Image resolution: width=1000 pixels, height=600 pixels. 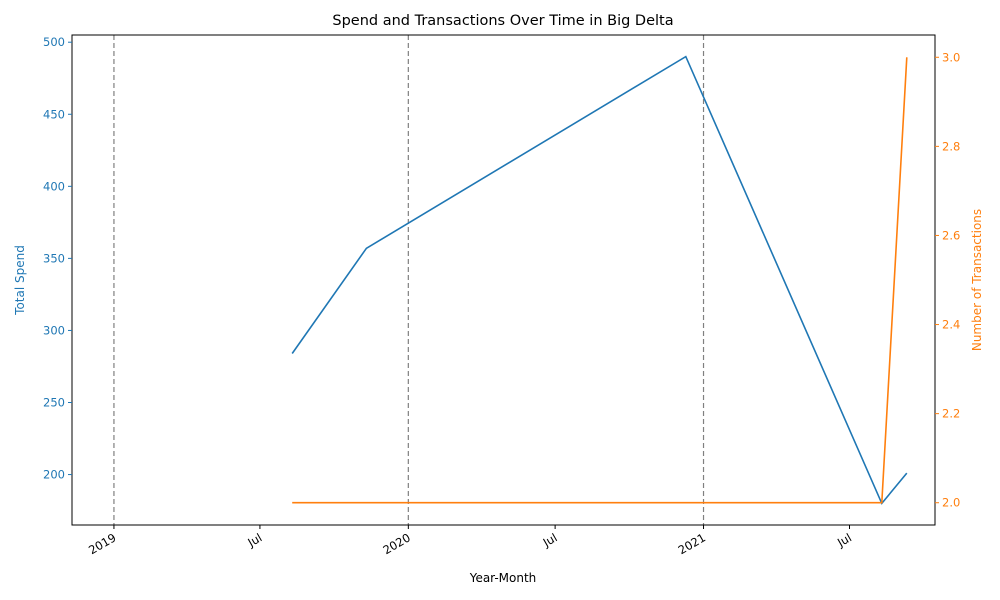 What do you see at coordinates (54, 475) in the screenshot?
I see `y-left-tick-label-0: 200` at bounding box center [54, 475].